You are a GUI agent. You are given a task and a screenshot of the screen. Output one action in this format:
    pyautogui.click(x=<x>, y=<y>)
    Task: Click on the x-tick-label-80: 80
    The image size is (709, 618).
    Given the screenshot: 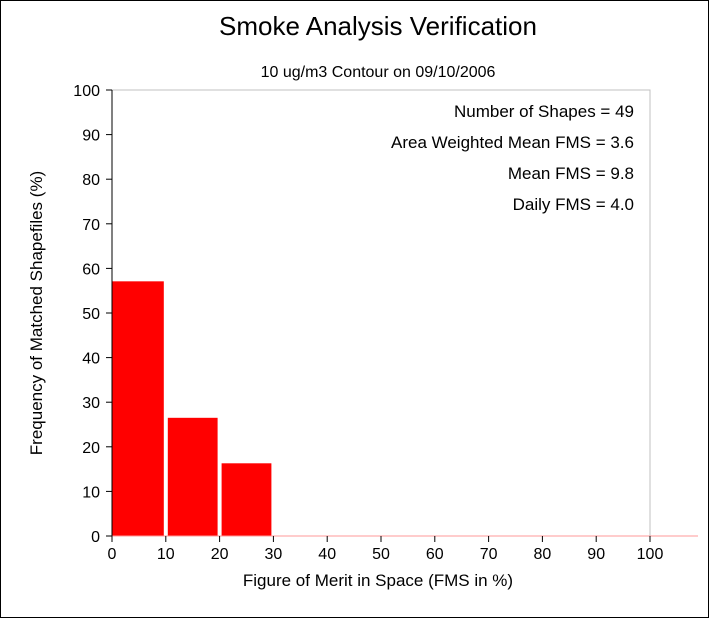 What is the action you would take?
    pyautogui.click(x=543, y=554)
    